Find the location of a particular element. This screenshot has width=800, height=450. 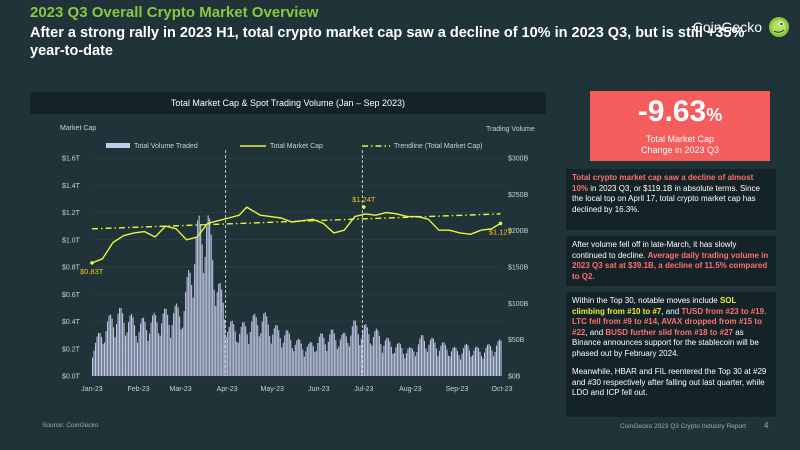

x-tick-label: Feb-23 is located at coordinates (138, 389).